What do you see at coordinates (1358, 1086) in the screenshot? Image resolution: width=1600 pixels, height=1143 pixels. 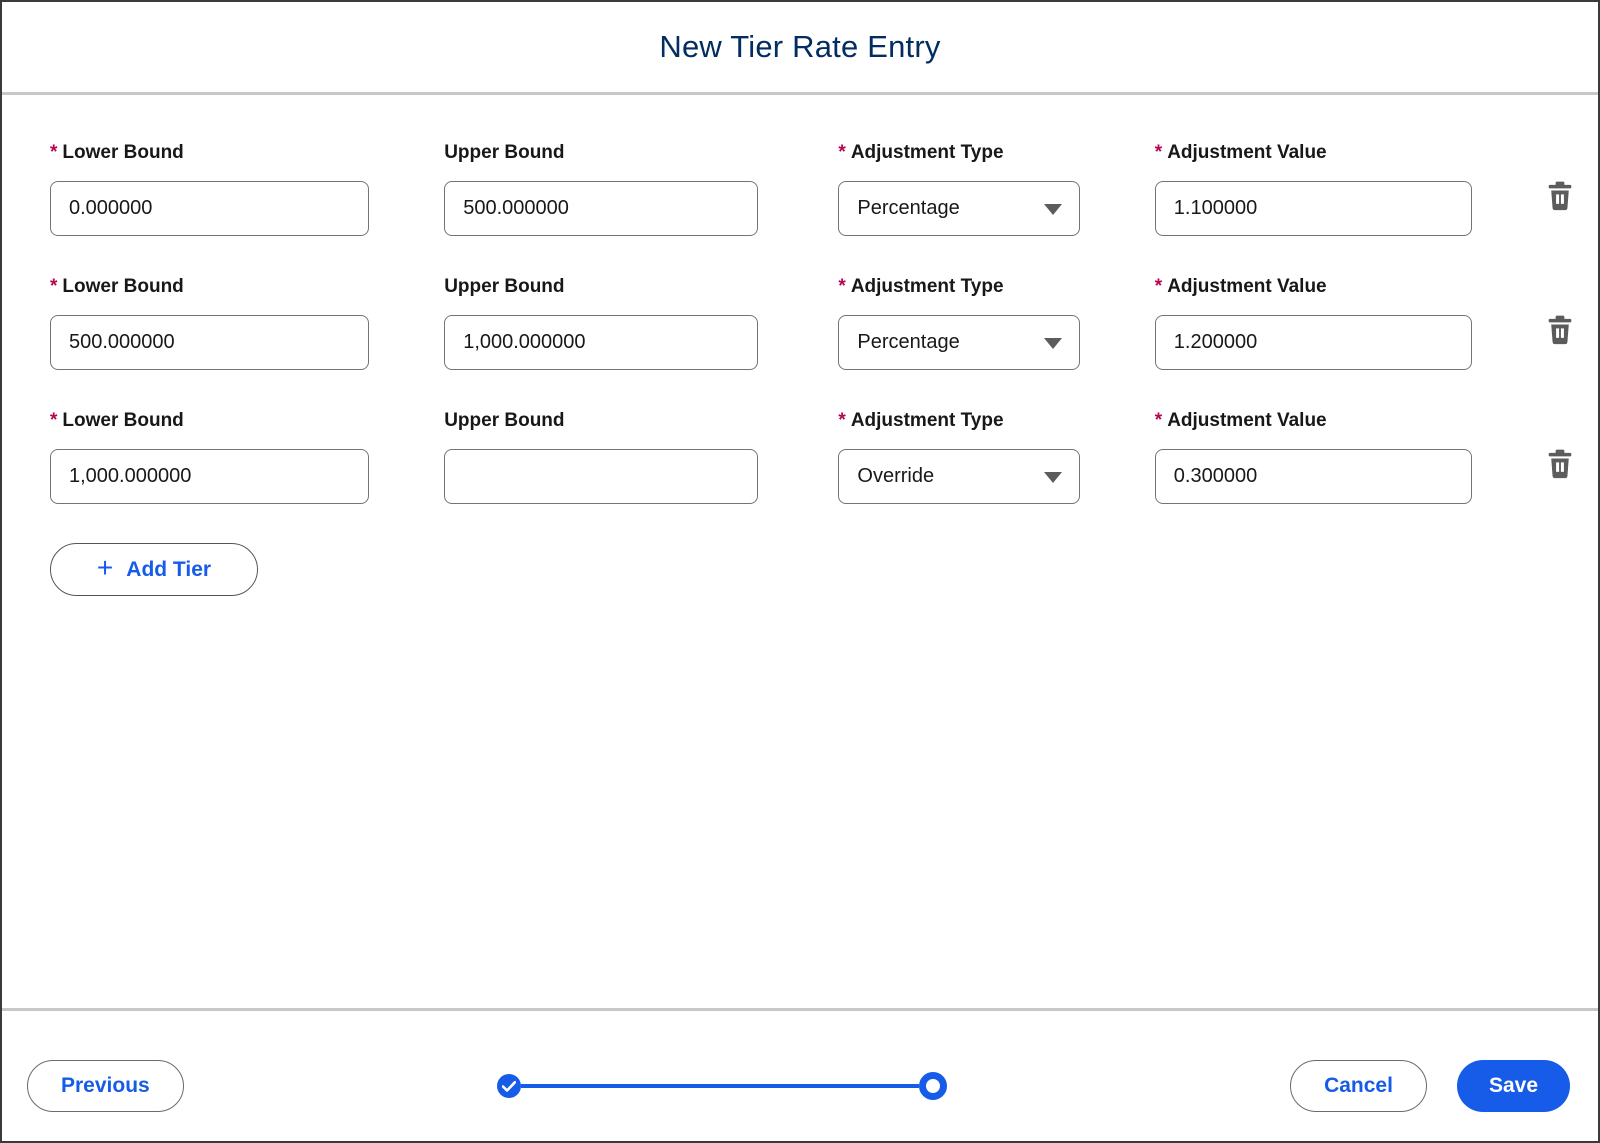 I see `cancel-button: Cancel` at bounding box center [1358, 1086].